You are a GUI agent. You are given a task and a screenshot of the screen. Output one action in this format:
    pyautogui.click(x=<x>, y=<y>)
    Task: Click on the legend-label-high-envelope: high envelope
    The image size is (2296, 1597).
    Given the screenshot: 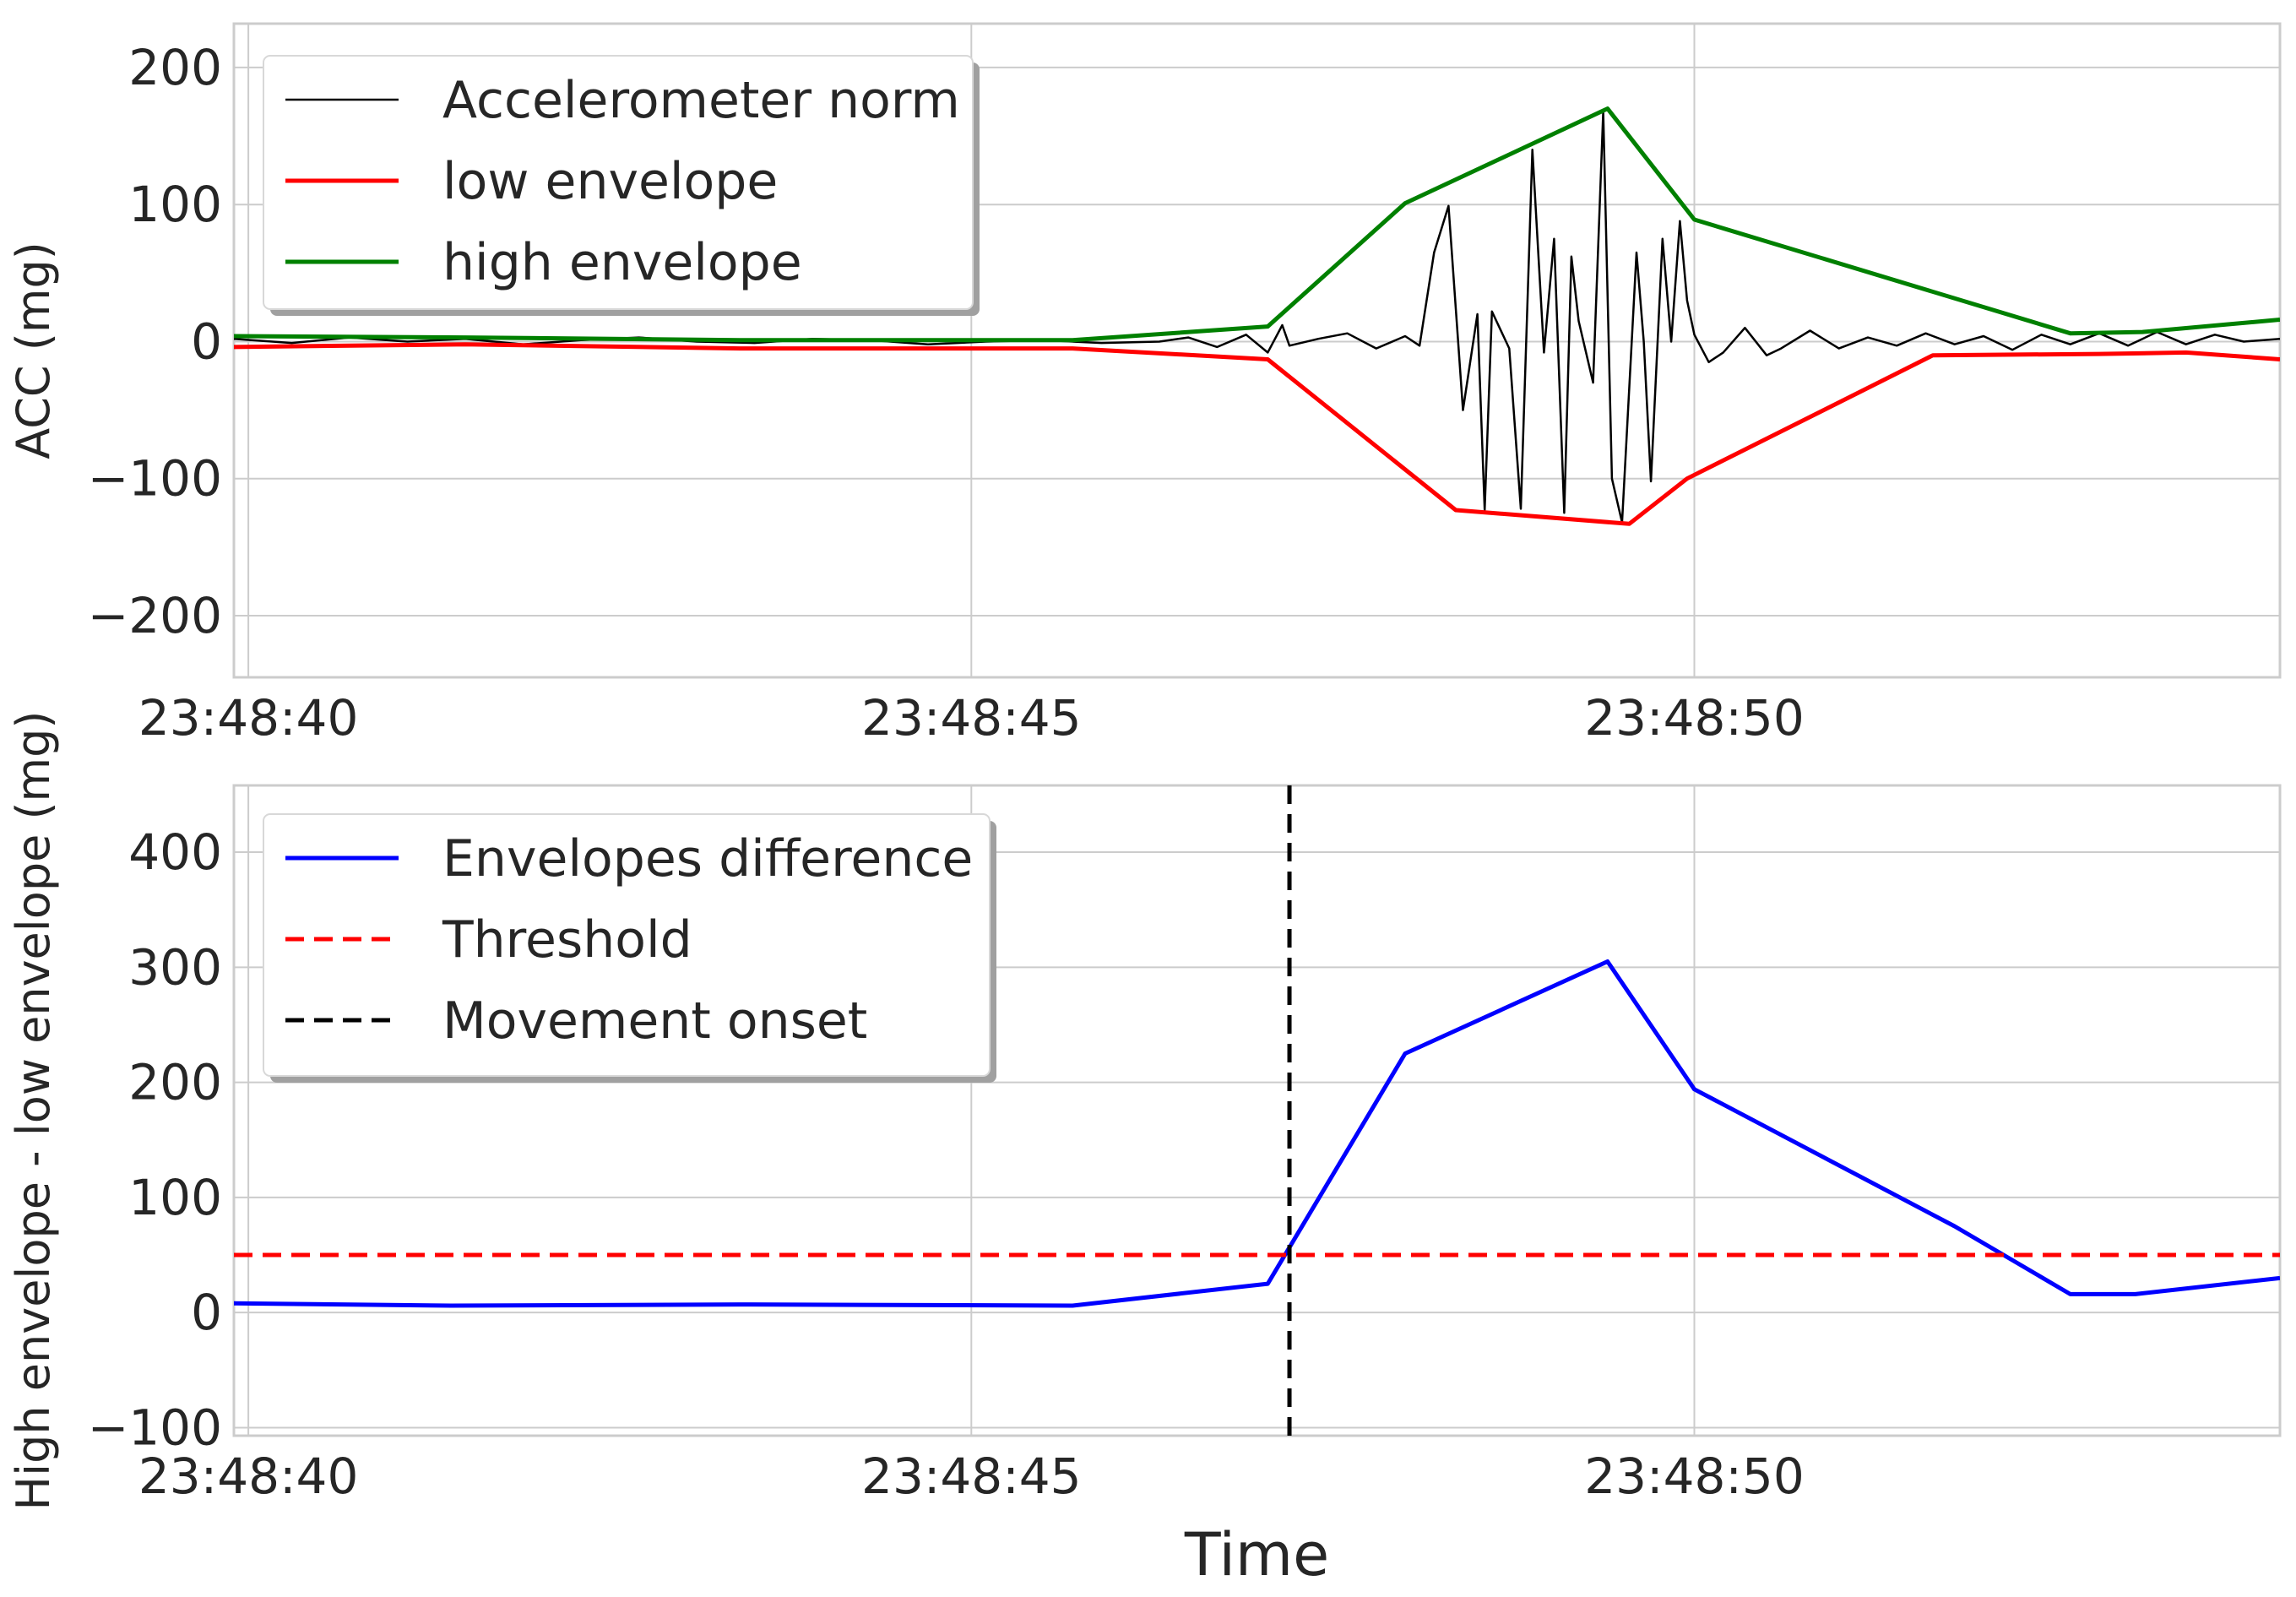 What is the action you would take?
    pyautogui.click(x=622, y=262)
    